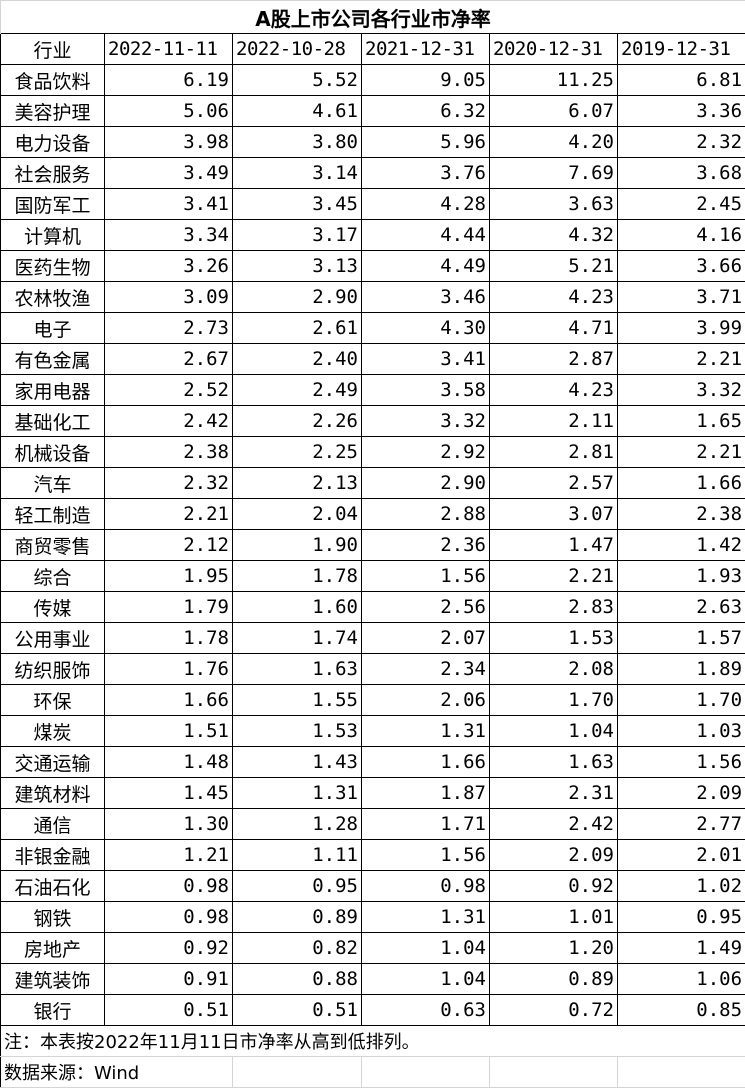 The height and width of the screenshot is (1088, 745). What do you see at coordinates (53, 948) in the screenshot?
I see `industry-name: 房地产` at bounding box center [53, 948].